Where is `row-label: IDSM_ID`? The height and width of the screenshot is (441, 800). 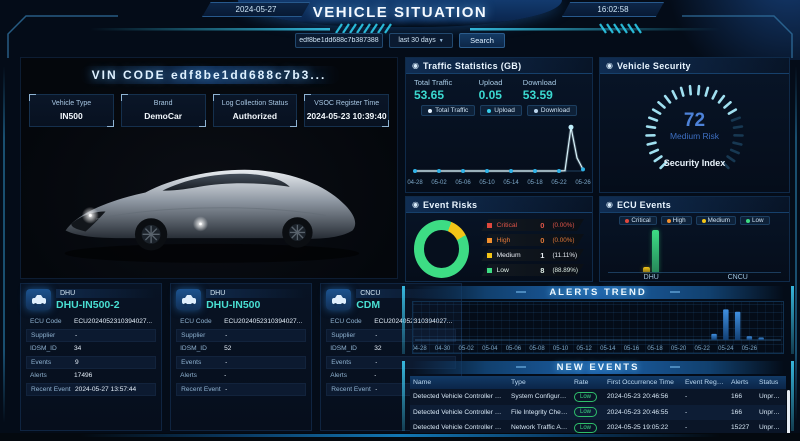 row-label: IDSM_ID is located at coordinates (343, 349).